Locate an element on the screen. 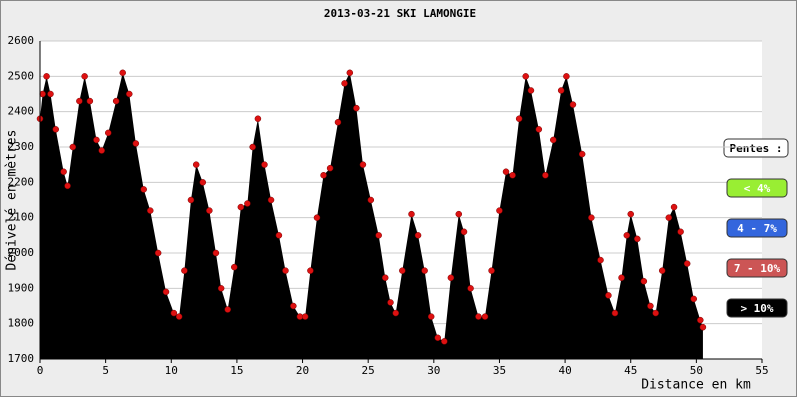 The image size is (800, 400). y-tick-label: 2100 is located at coordinates (21, 217).